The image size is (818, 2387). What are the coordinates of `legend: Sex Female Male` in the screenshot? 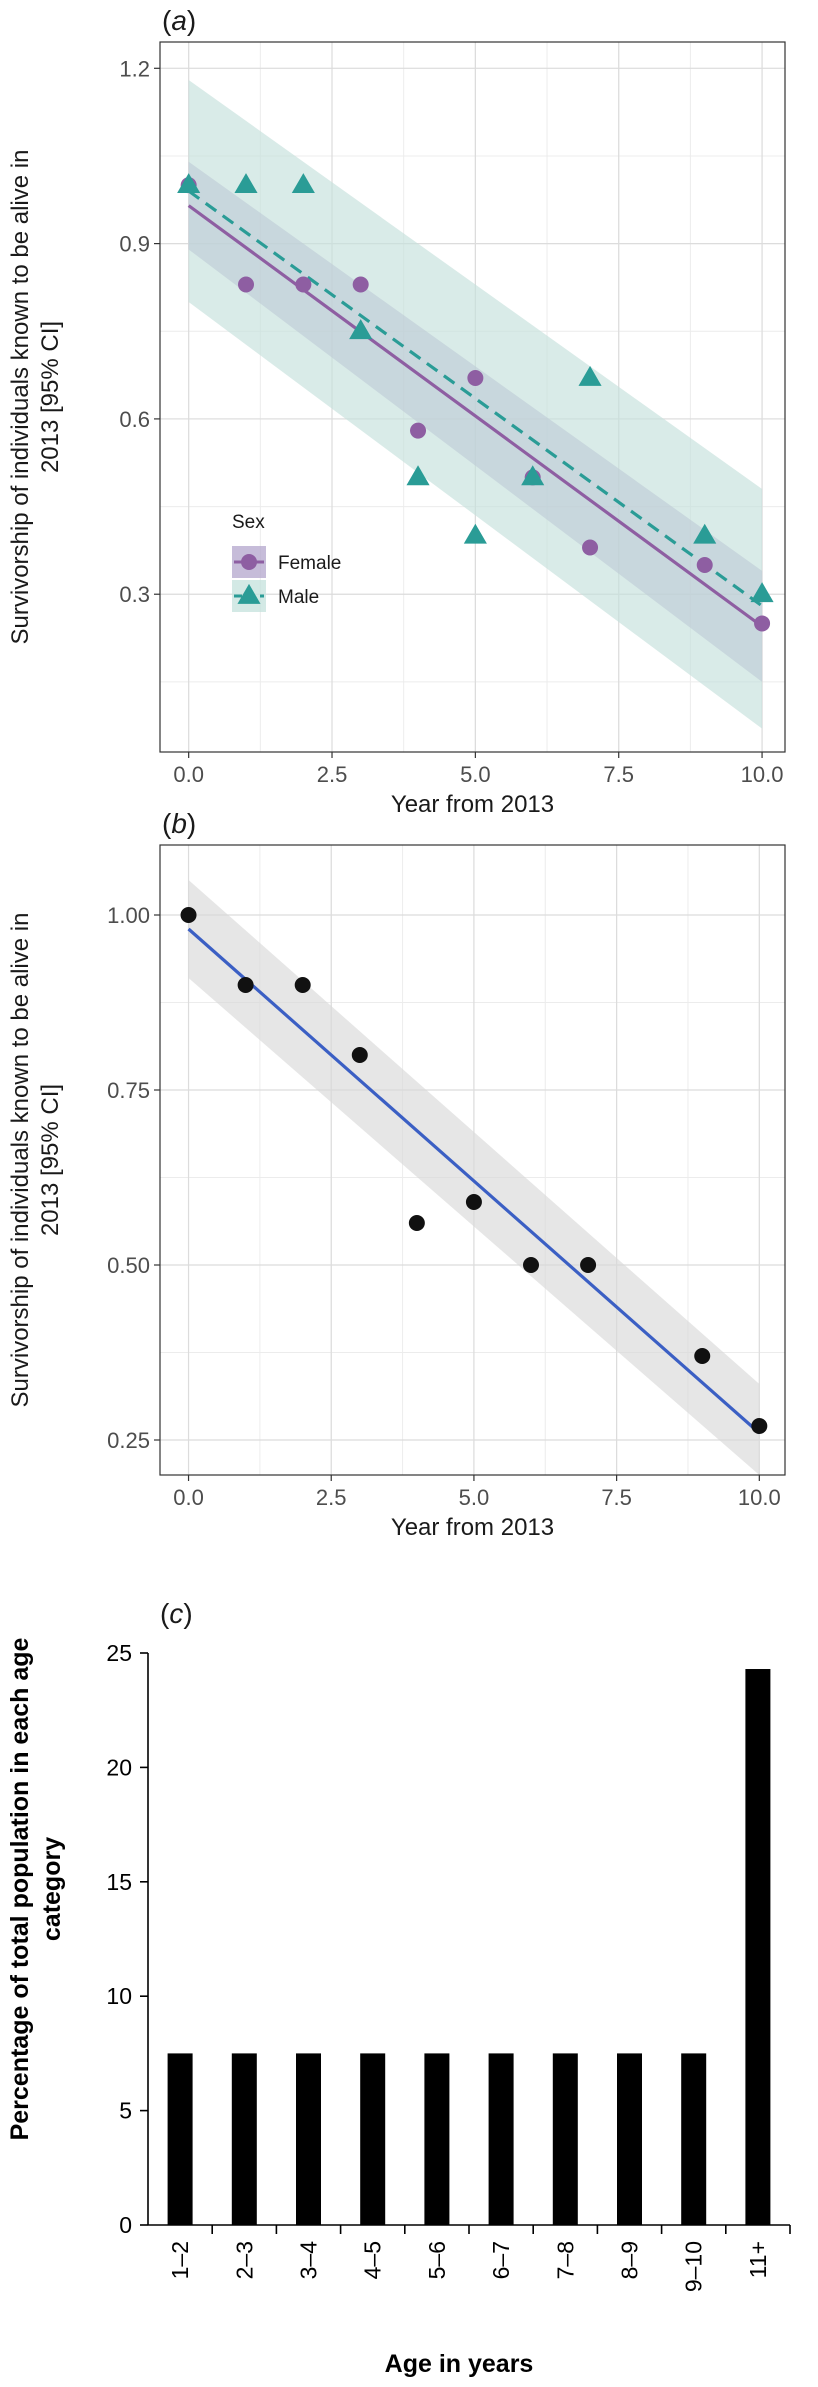 It's located at (286, 562).